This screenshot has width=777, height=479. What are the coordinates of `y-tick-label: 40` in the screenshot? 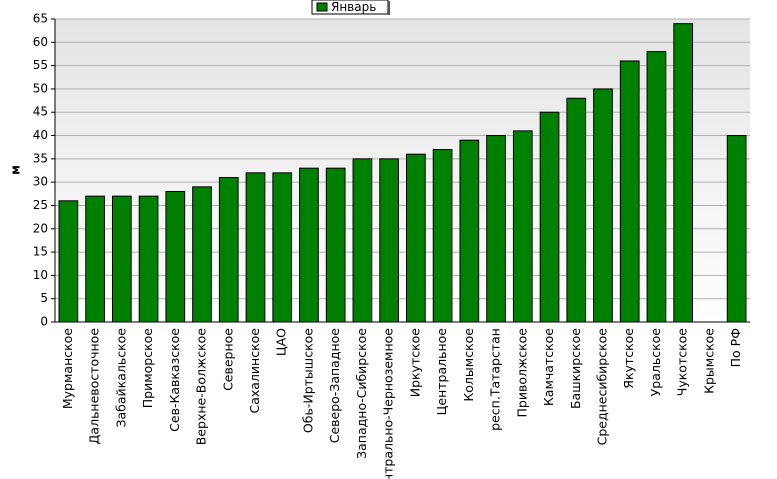 It's located at (40, 135).